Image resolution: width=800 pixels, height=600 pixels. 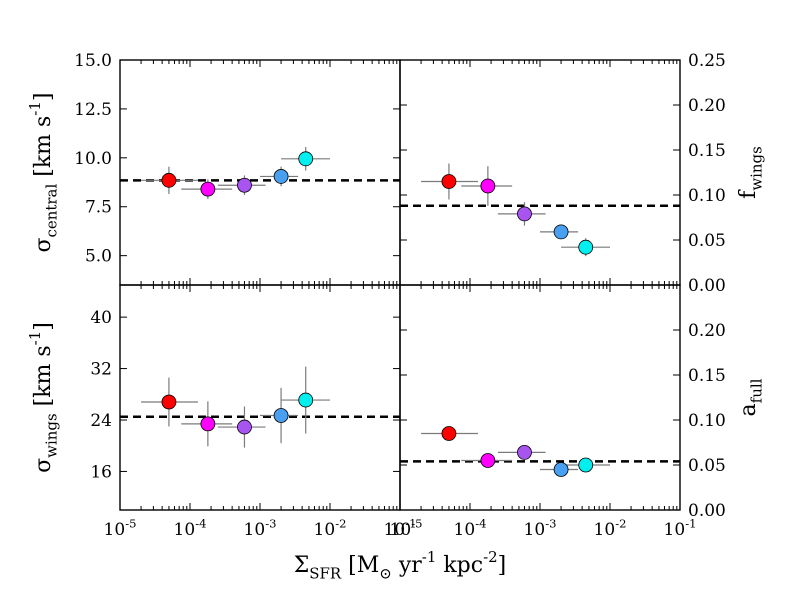 I want to click on a-full-ytick-label: 0.00, so click(x=707, y=511).